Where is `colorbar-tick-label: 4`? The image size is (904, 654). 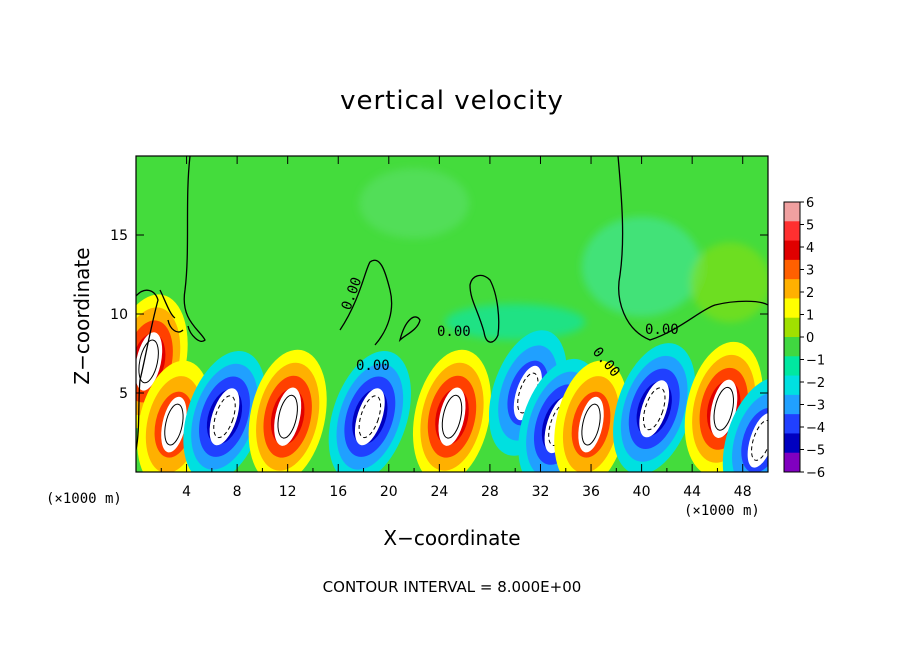 colorbar-tick-label: 4 is located at coordinates (810, 248).